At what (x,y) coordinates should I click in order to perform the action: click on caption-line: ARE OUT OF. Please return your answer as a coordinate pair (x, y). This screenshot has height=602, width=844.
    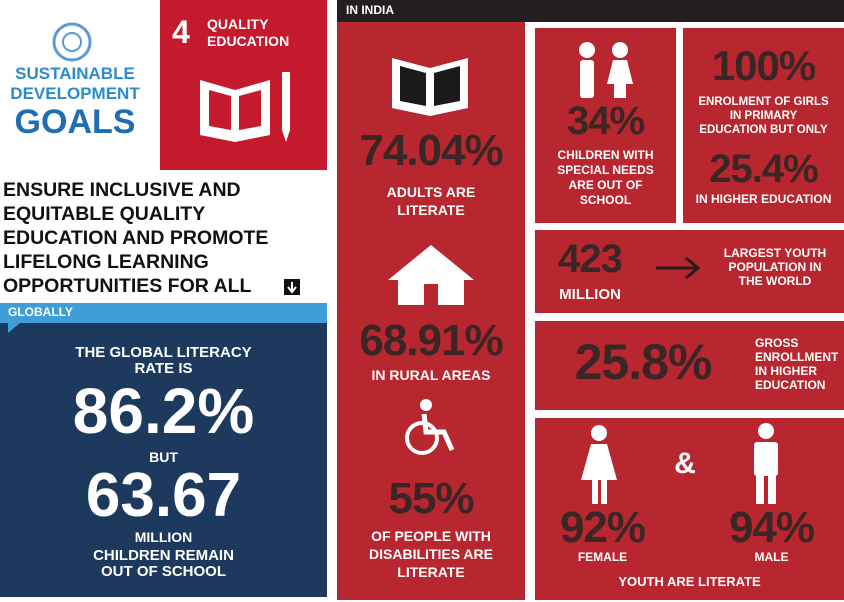
    Looking at the image, I should click on (605, 185).